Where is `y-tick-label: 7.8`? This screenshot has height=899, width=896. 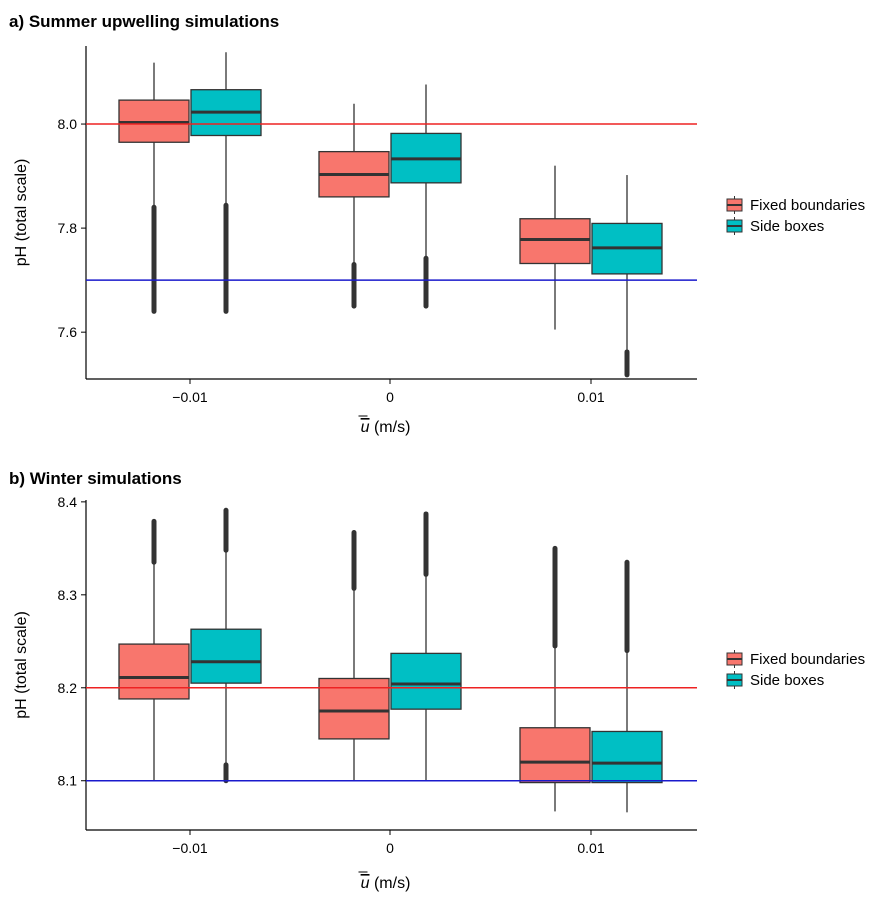 y-tick-label: 7.8 is located at coordinates (68, 228).